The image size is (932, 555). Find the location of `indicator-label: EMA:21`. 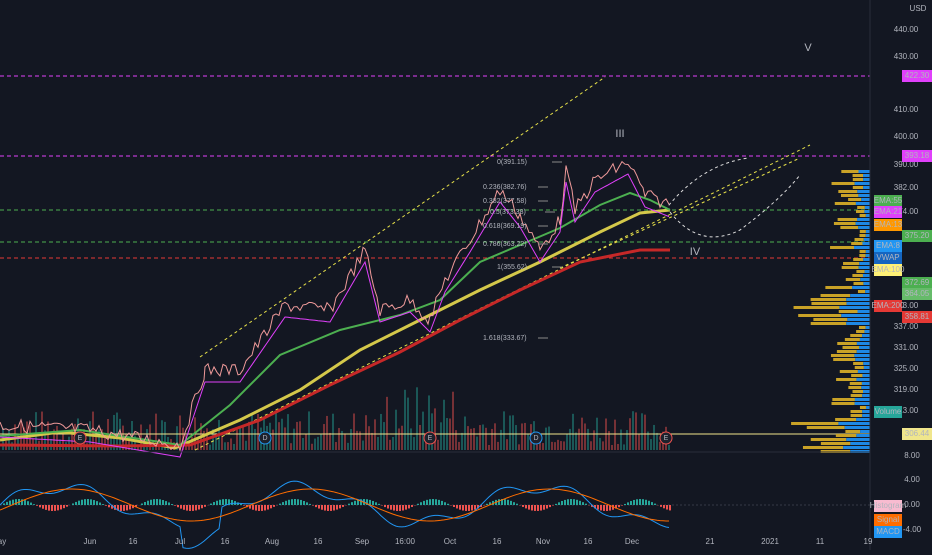

indicator-label: EMA:21 is located at coordinates (888, 211).